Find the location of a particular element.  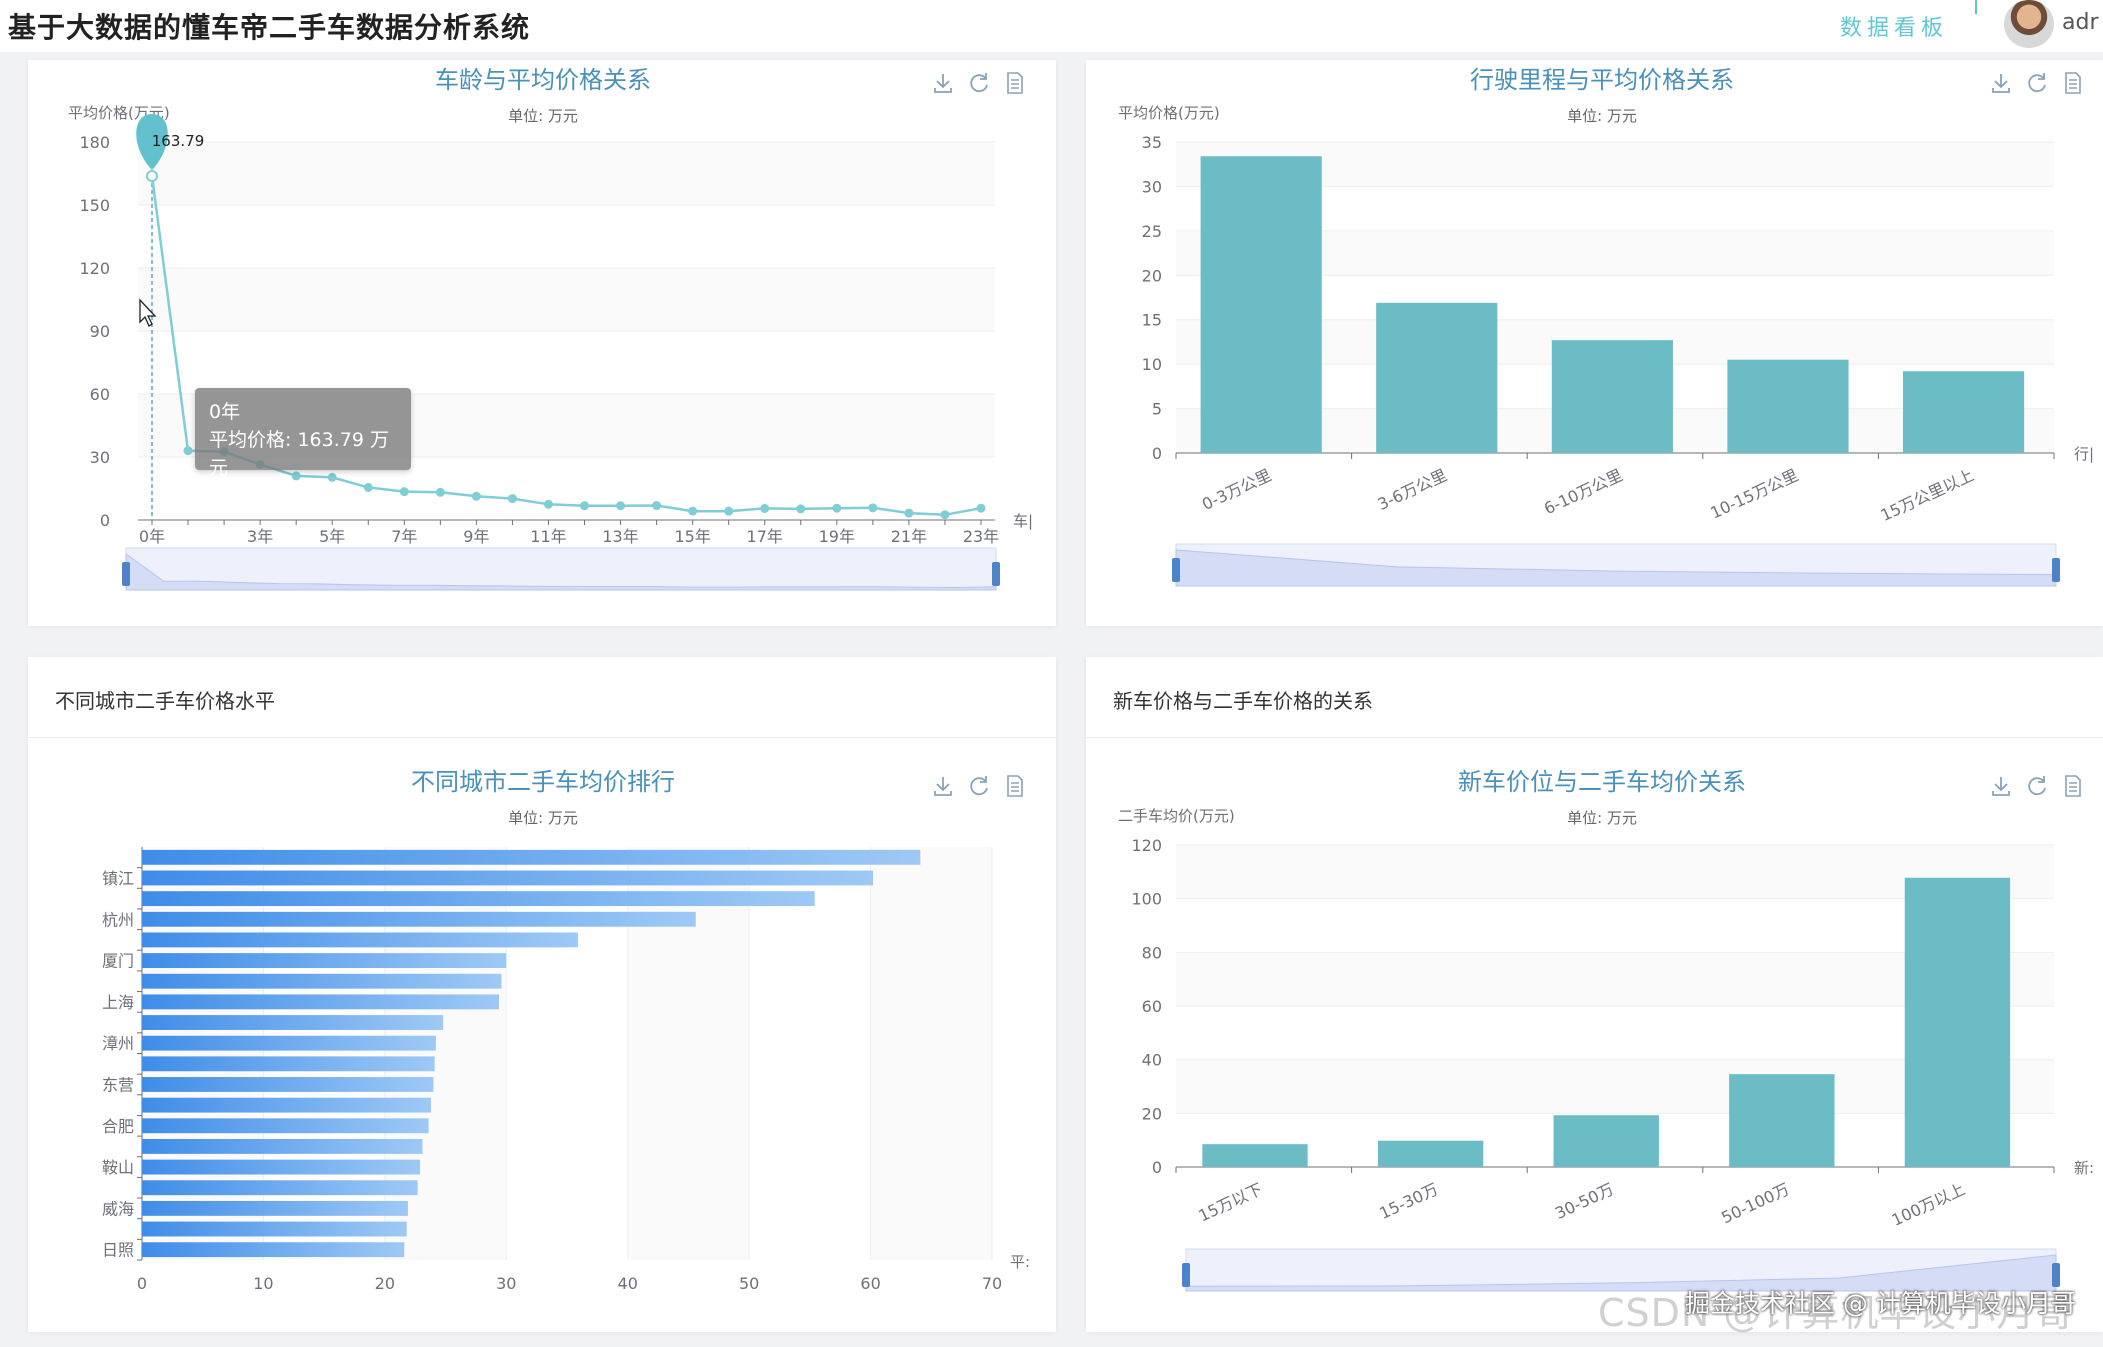

datazoom-slider is located at coordinates (1616, 565).